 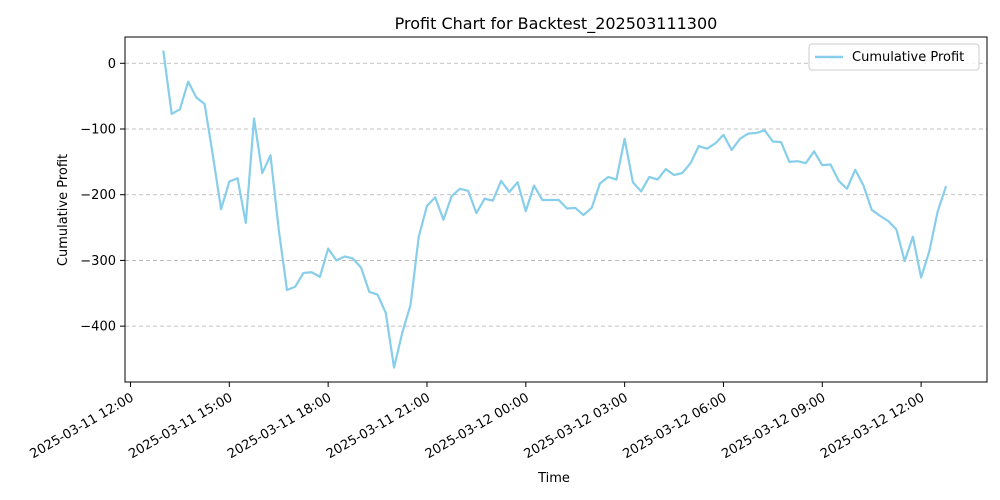 I want to click on y-tick-label: 0, so click(x=112, y=64).